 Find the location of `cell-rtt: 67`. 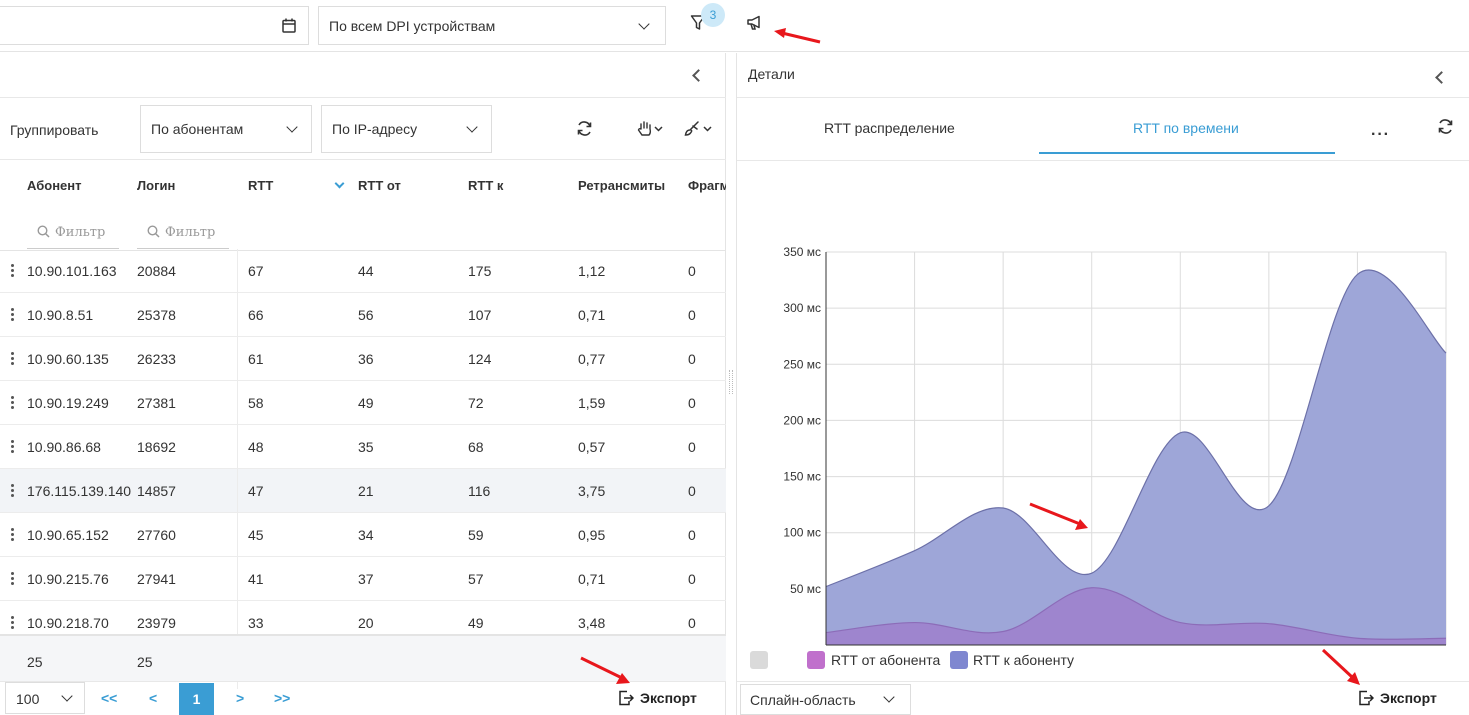

cell-rtt: 67 is located at coordinates (256, 271).